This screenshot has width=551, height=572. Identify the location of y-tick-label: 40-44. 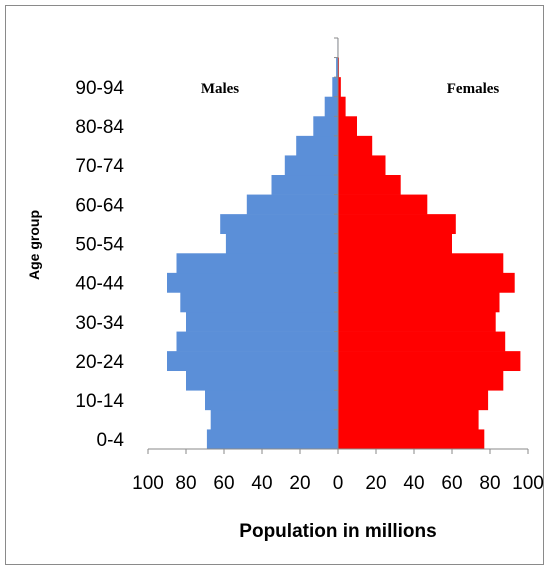
(99, 284).